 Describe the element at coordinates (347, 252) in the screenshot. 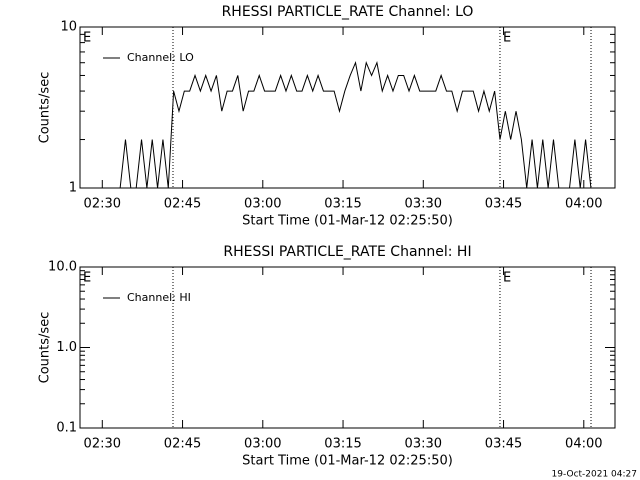

I see `chart-title: RHESSI PARTICLE_RATE Channel: HI` at that location.